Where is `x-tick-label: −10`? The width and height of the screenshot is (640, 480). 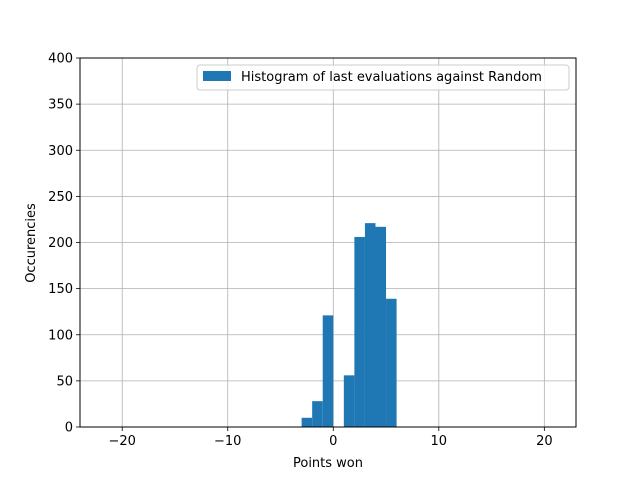 x-tick-label: −10 is located at coordinates (227, 441).